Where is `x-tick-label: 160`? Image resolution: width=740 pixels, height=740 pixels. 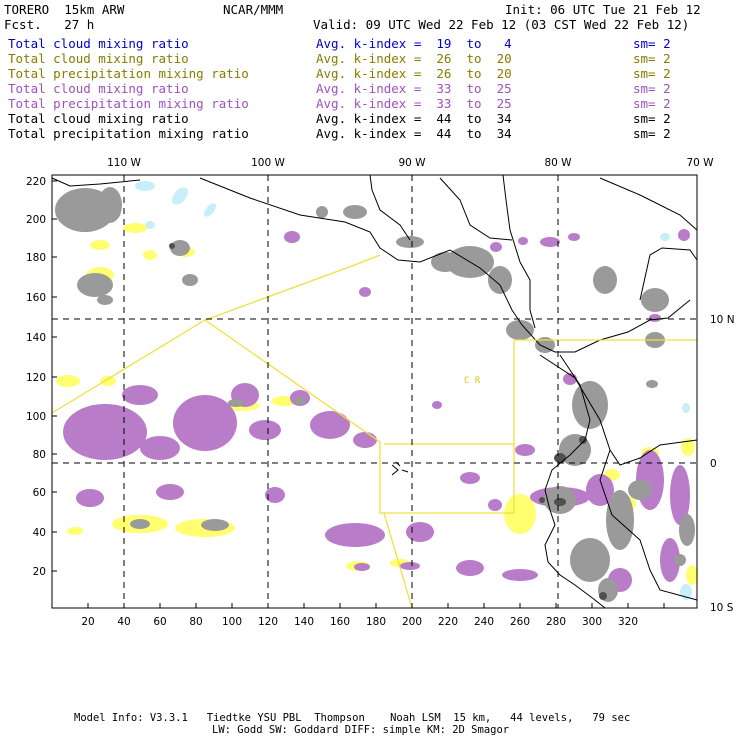
x-tick-label: 160 is located at coordinates (340, 622).